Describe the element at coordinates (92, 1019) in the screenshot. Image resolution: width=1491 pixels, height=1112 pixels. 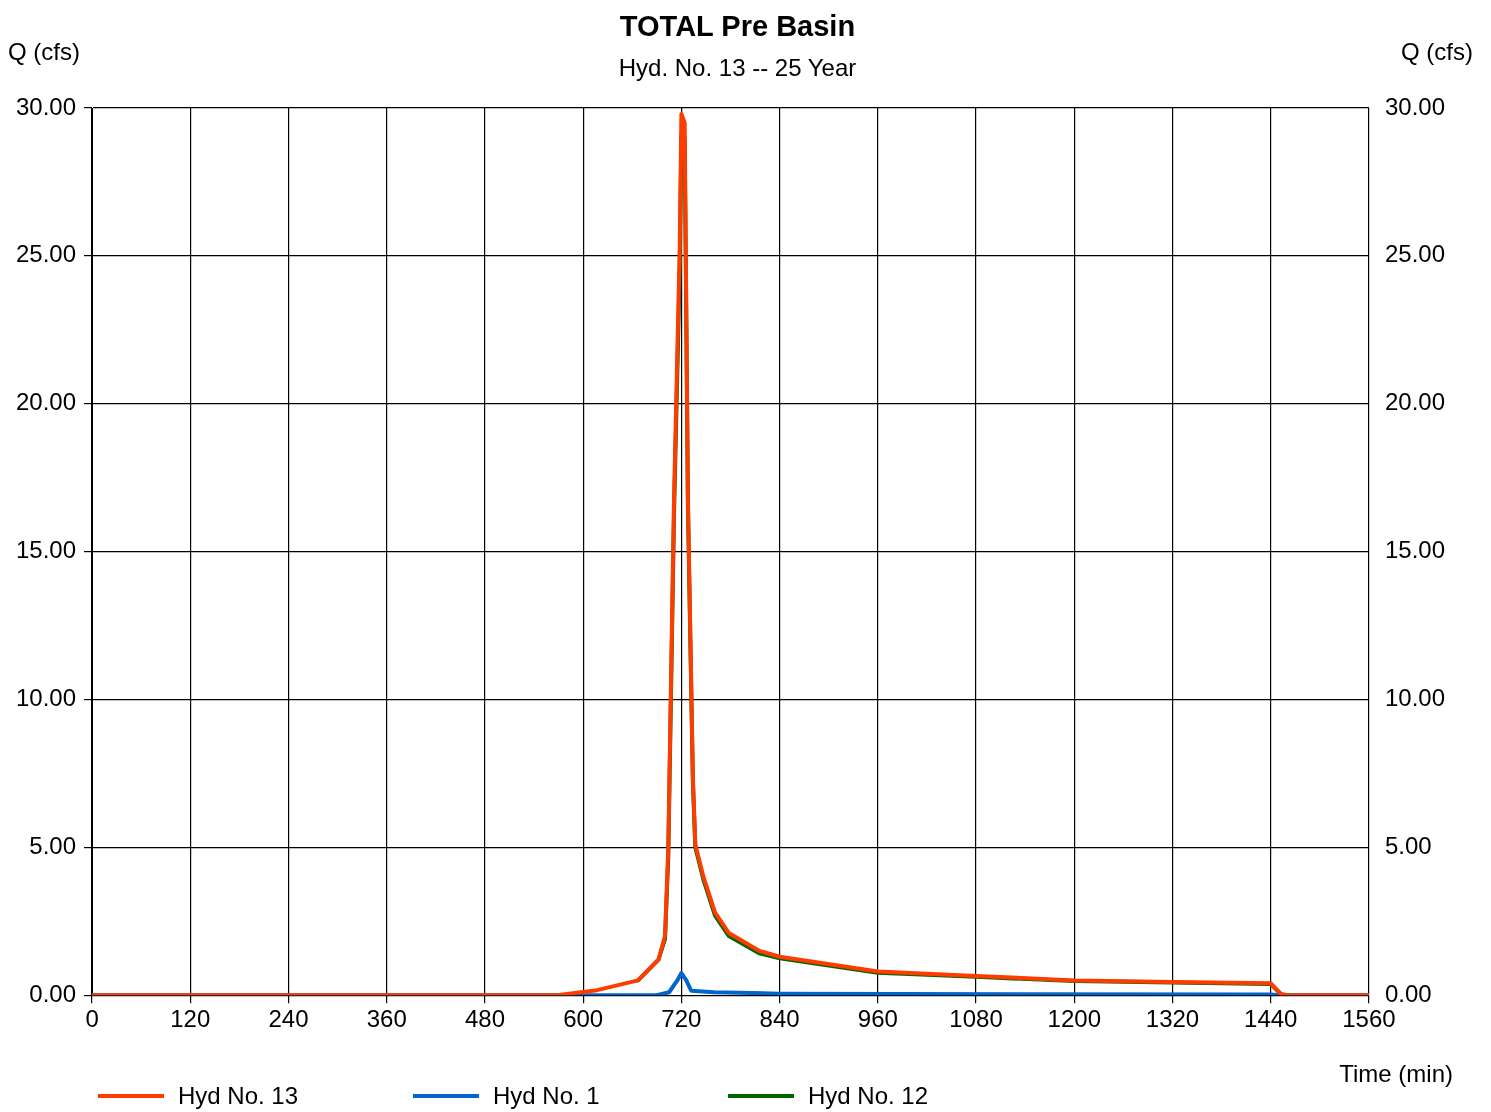
I see `x-tick-label: 0` at that location.